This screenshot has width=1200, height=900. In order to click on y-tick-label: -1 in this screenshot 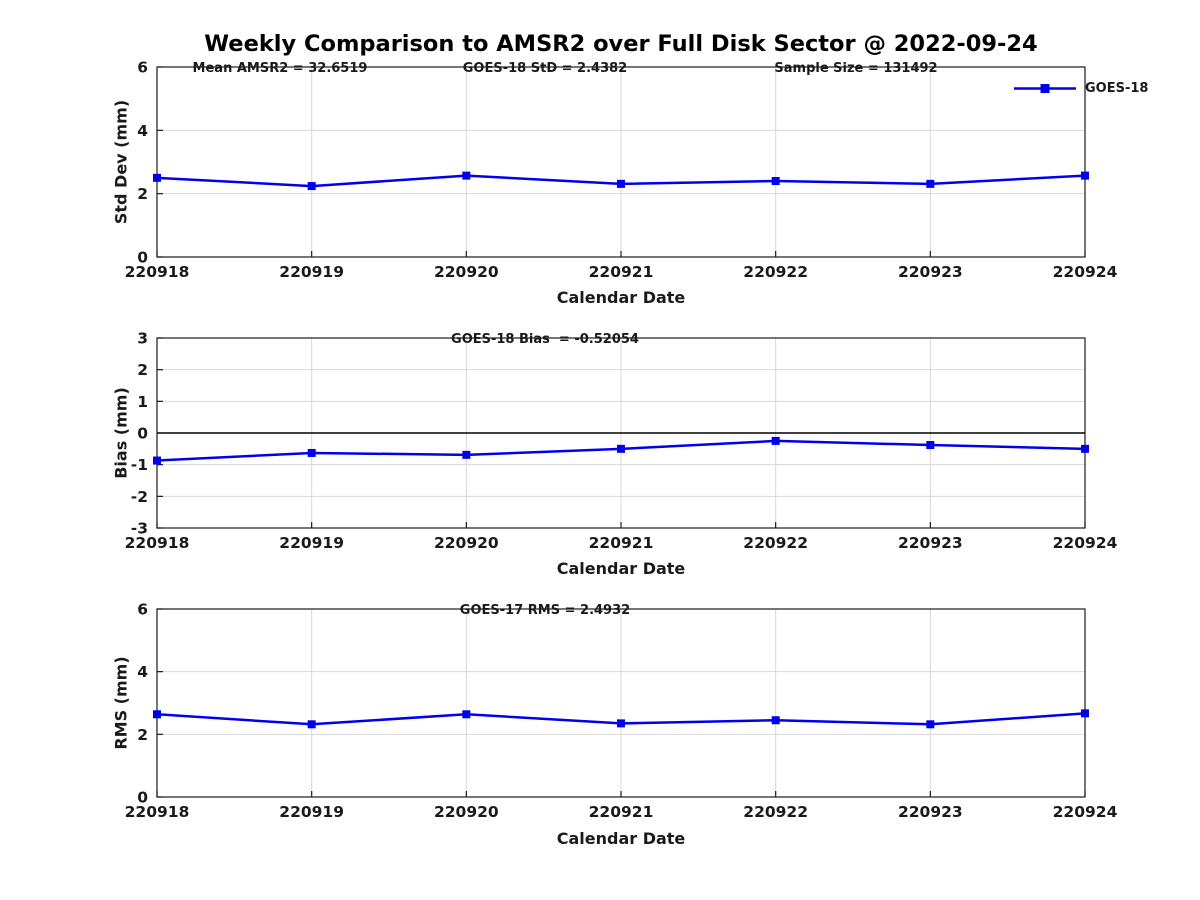, I will do `click(139, 465)`.